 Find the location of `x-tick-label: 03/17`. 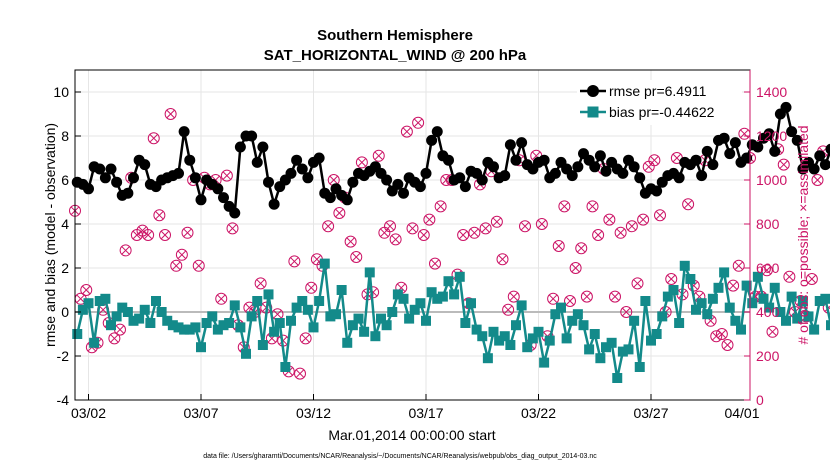

x-tick-label: 03/17 is located at coordinates (425, 413).